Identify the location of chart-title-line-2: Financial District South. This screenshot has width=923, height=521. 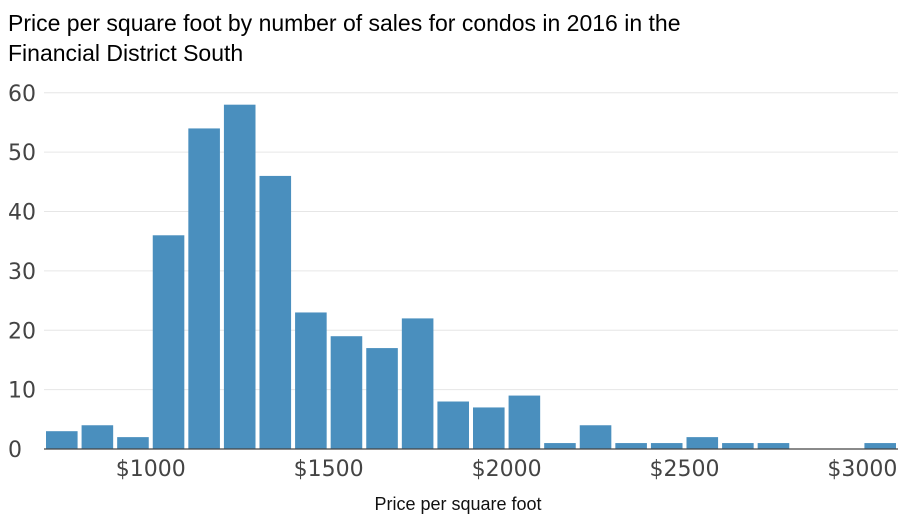
(126, 53).